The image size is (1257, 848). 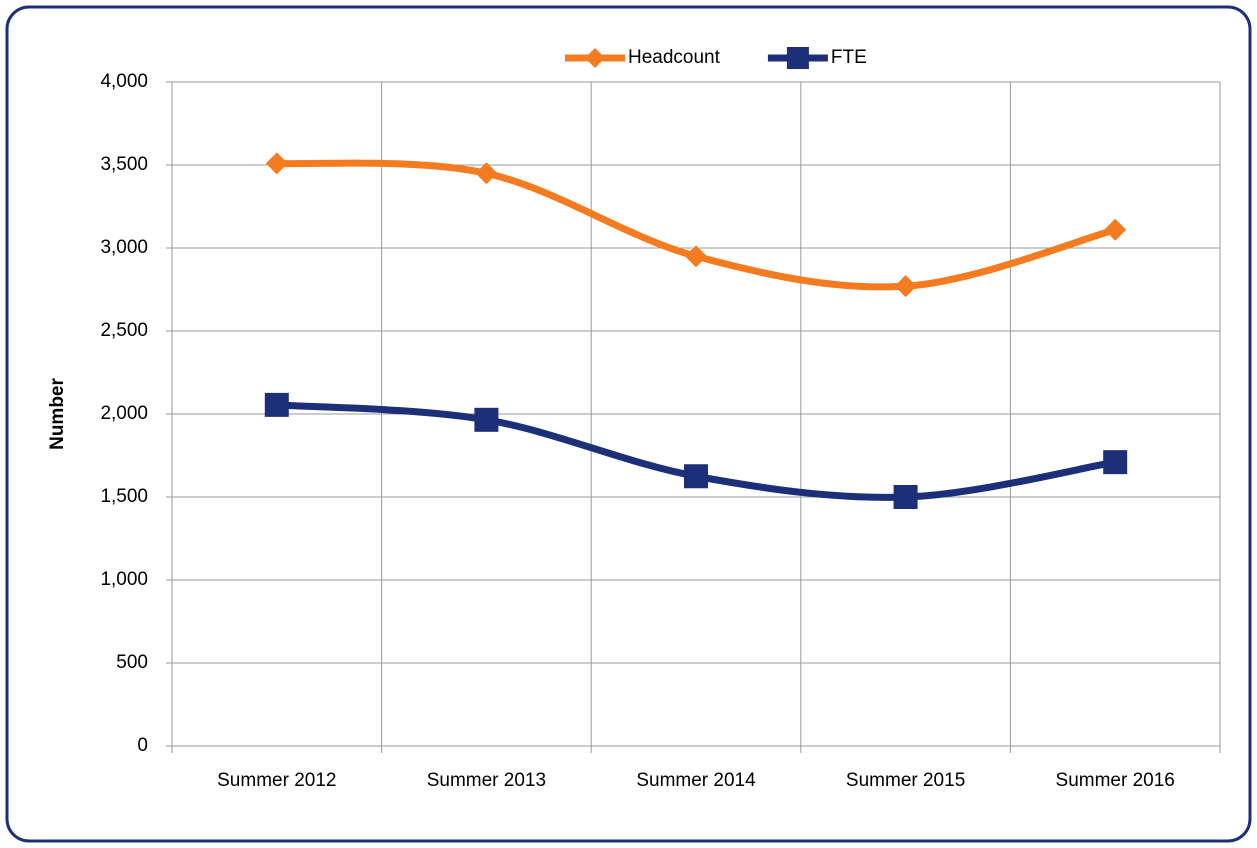 What do you see at coordinates (696, 780) in the screenshot?
I see `x-tick-label: Summer 2014` at bounding box center [696, 780].